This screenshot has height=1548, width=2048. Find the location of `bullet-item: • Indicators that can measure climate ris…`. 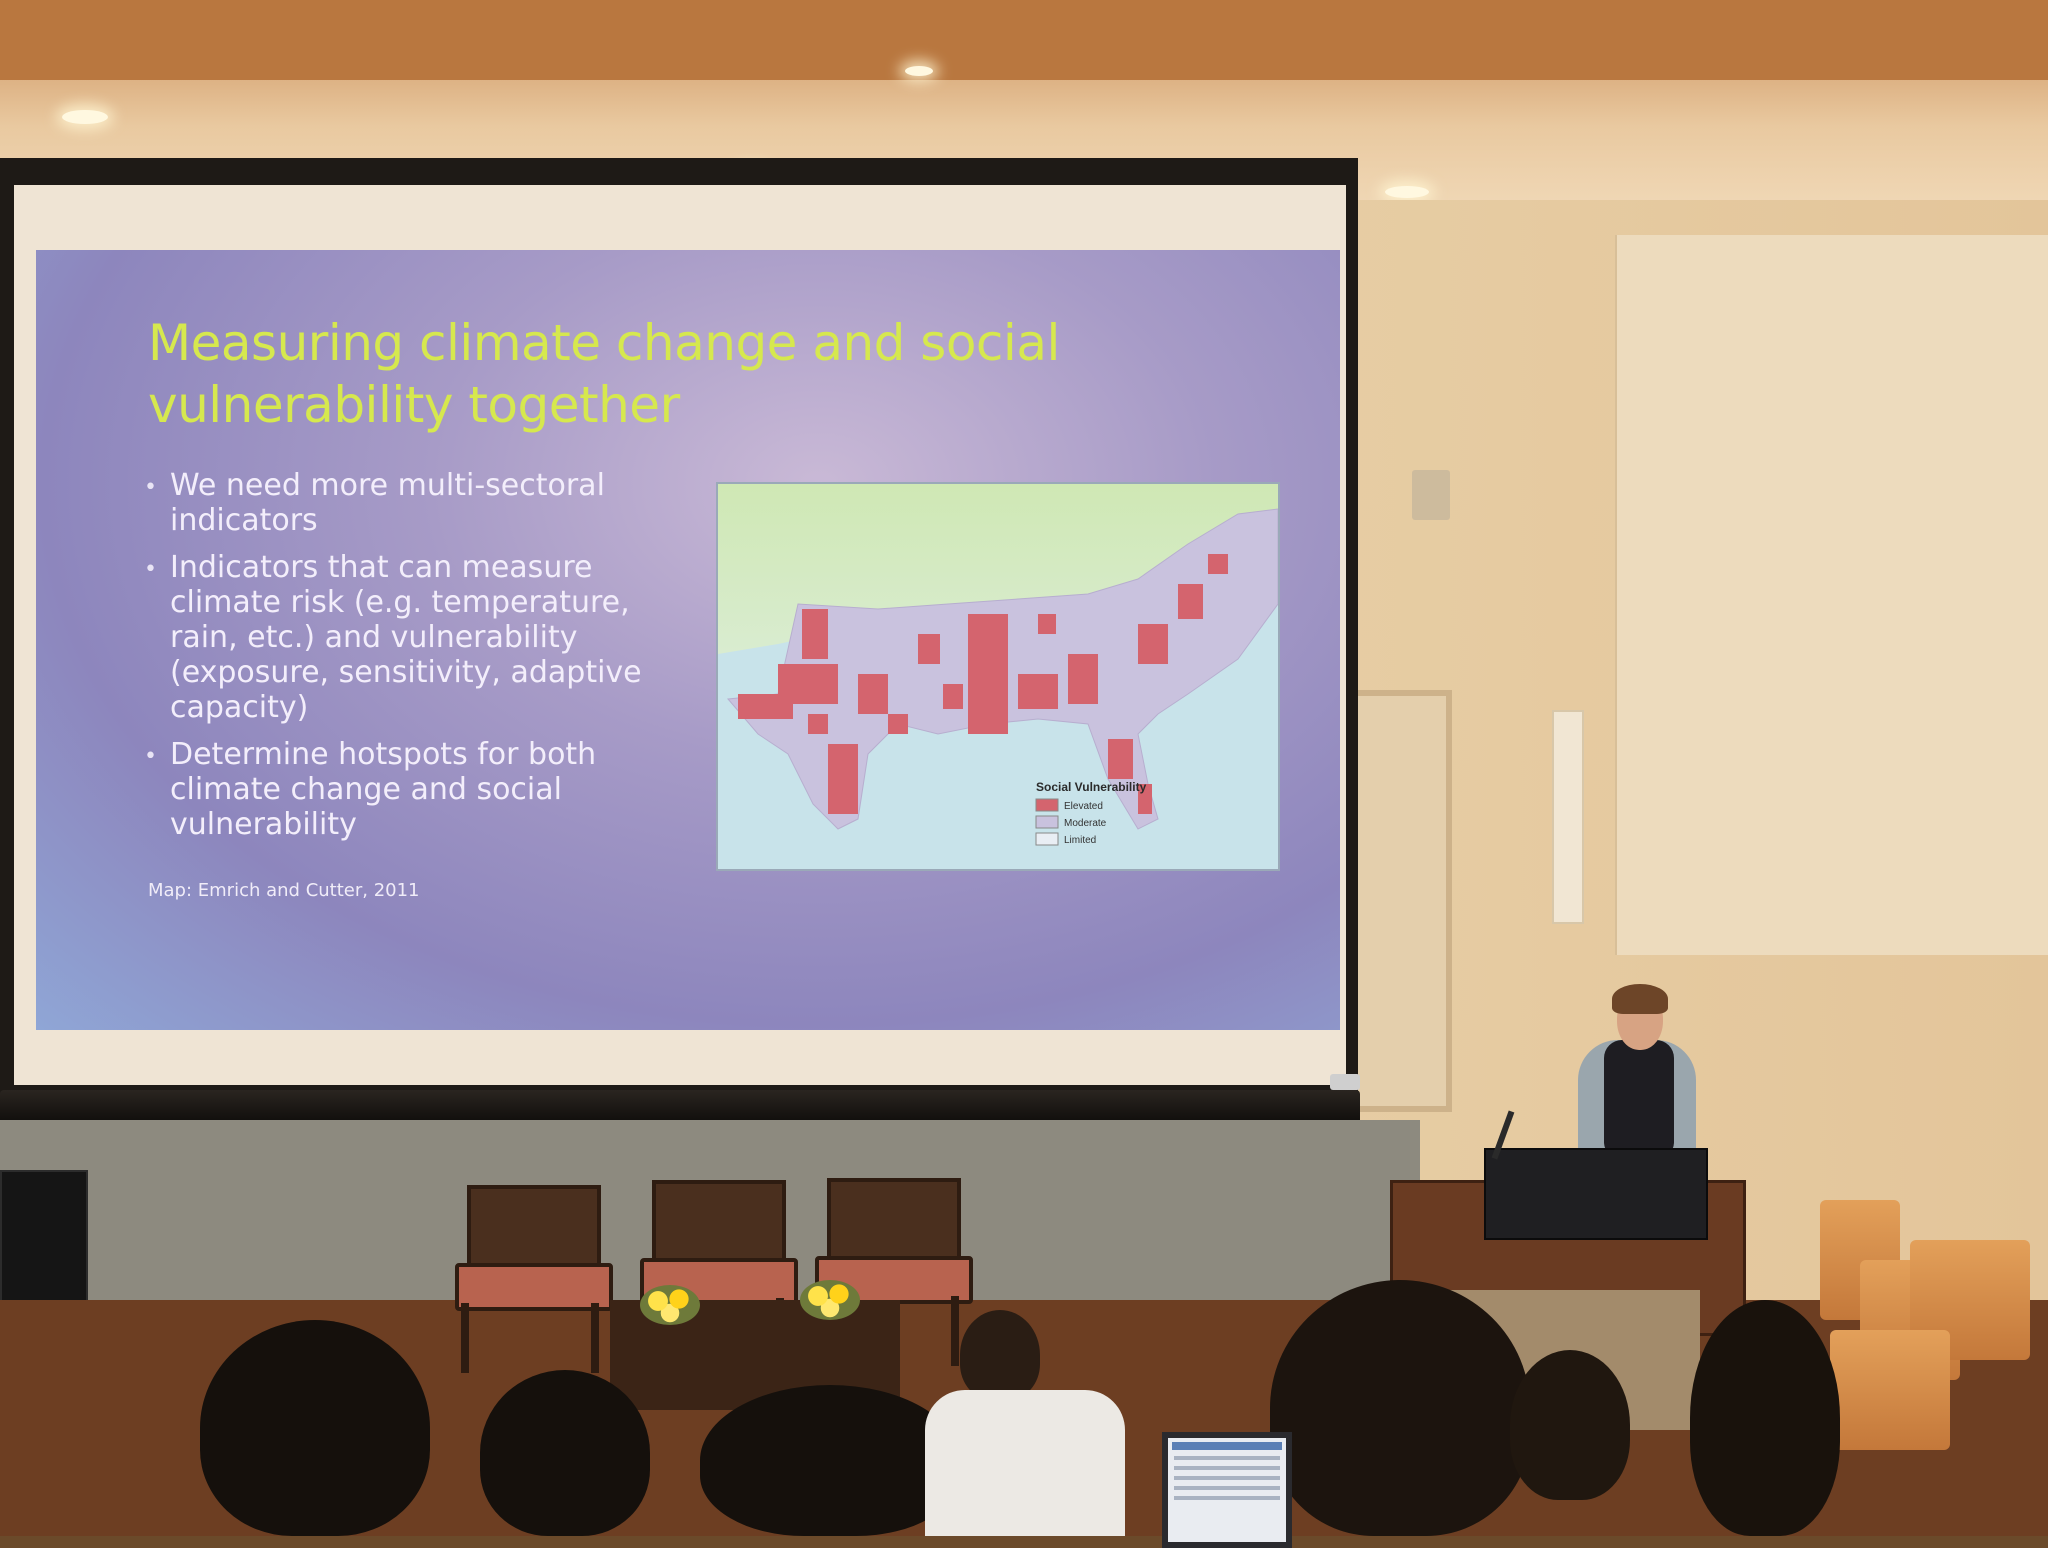

bullet-item: • Indicators that can measure climate ris… is located at coordinates (424, 637).